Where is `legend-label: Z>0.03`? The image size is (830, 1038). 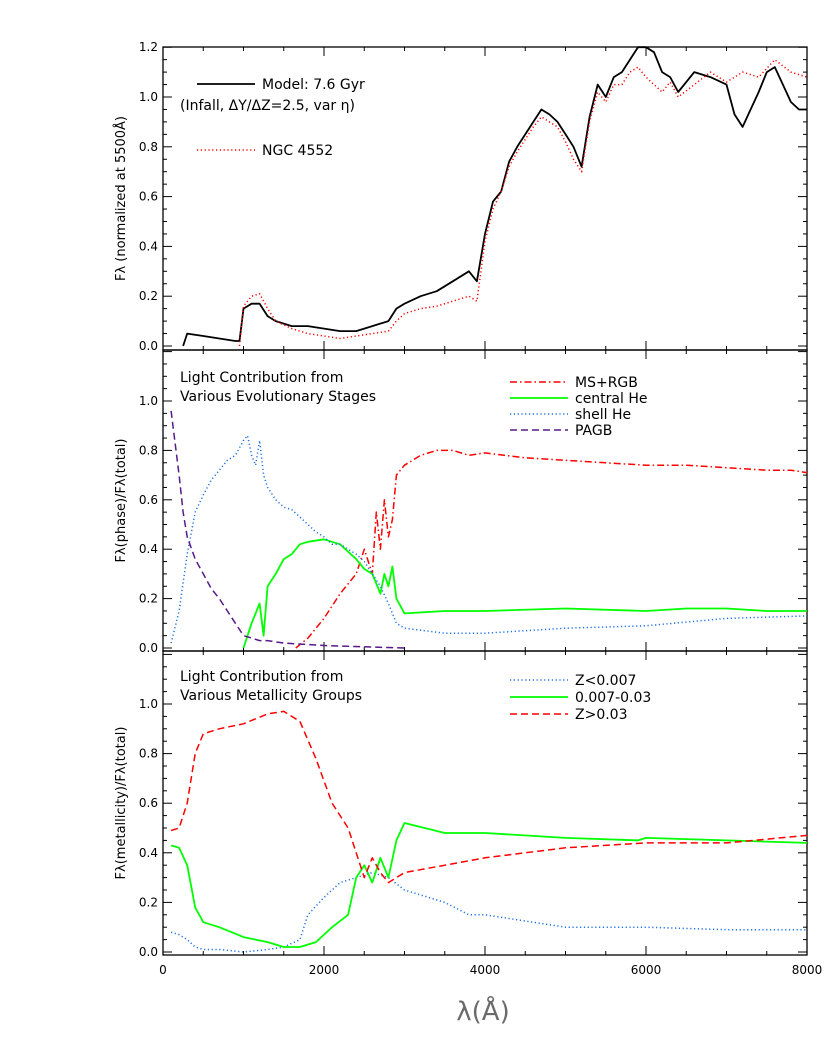
legend-label: Z>0.03 is located at coordinates (601, 715).